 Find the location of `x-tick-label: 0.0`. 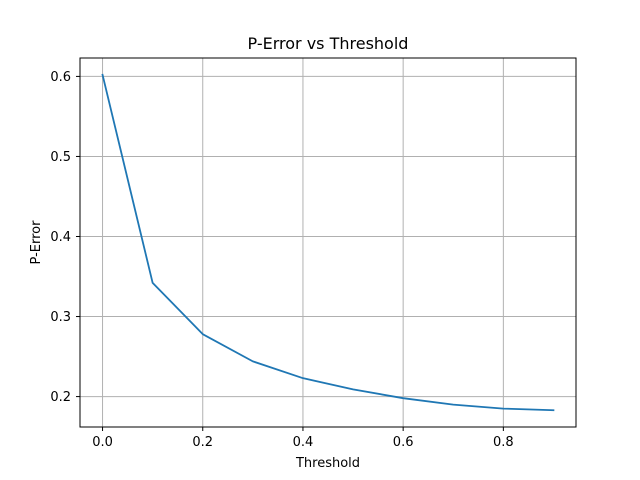

x-tick-label: 0.0 is located at coordinates (102, 442).